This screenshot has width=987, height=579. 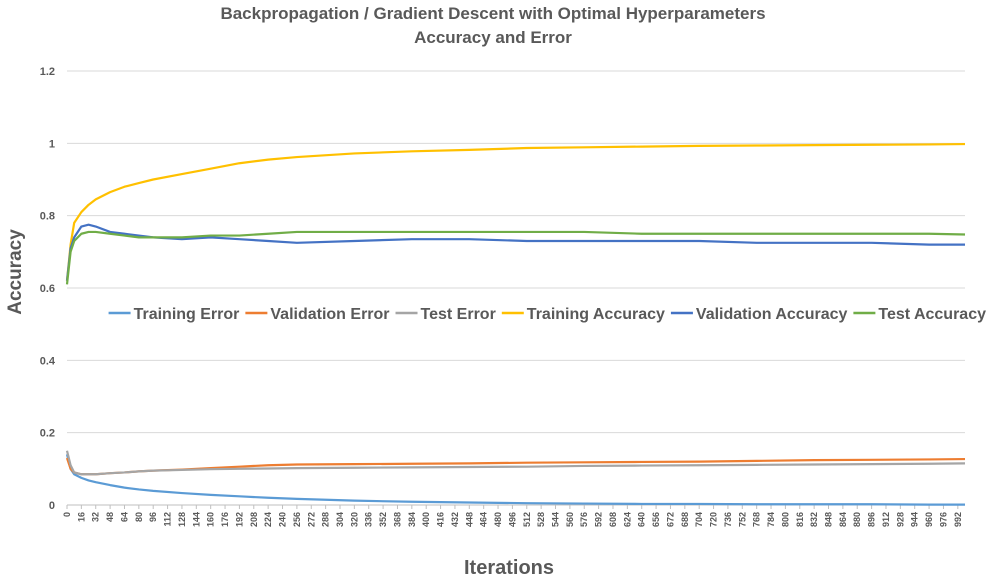 I want to click on y-tick-label: 1.2, so click(x=47, y=72).